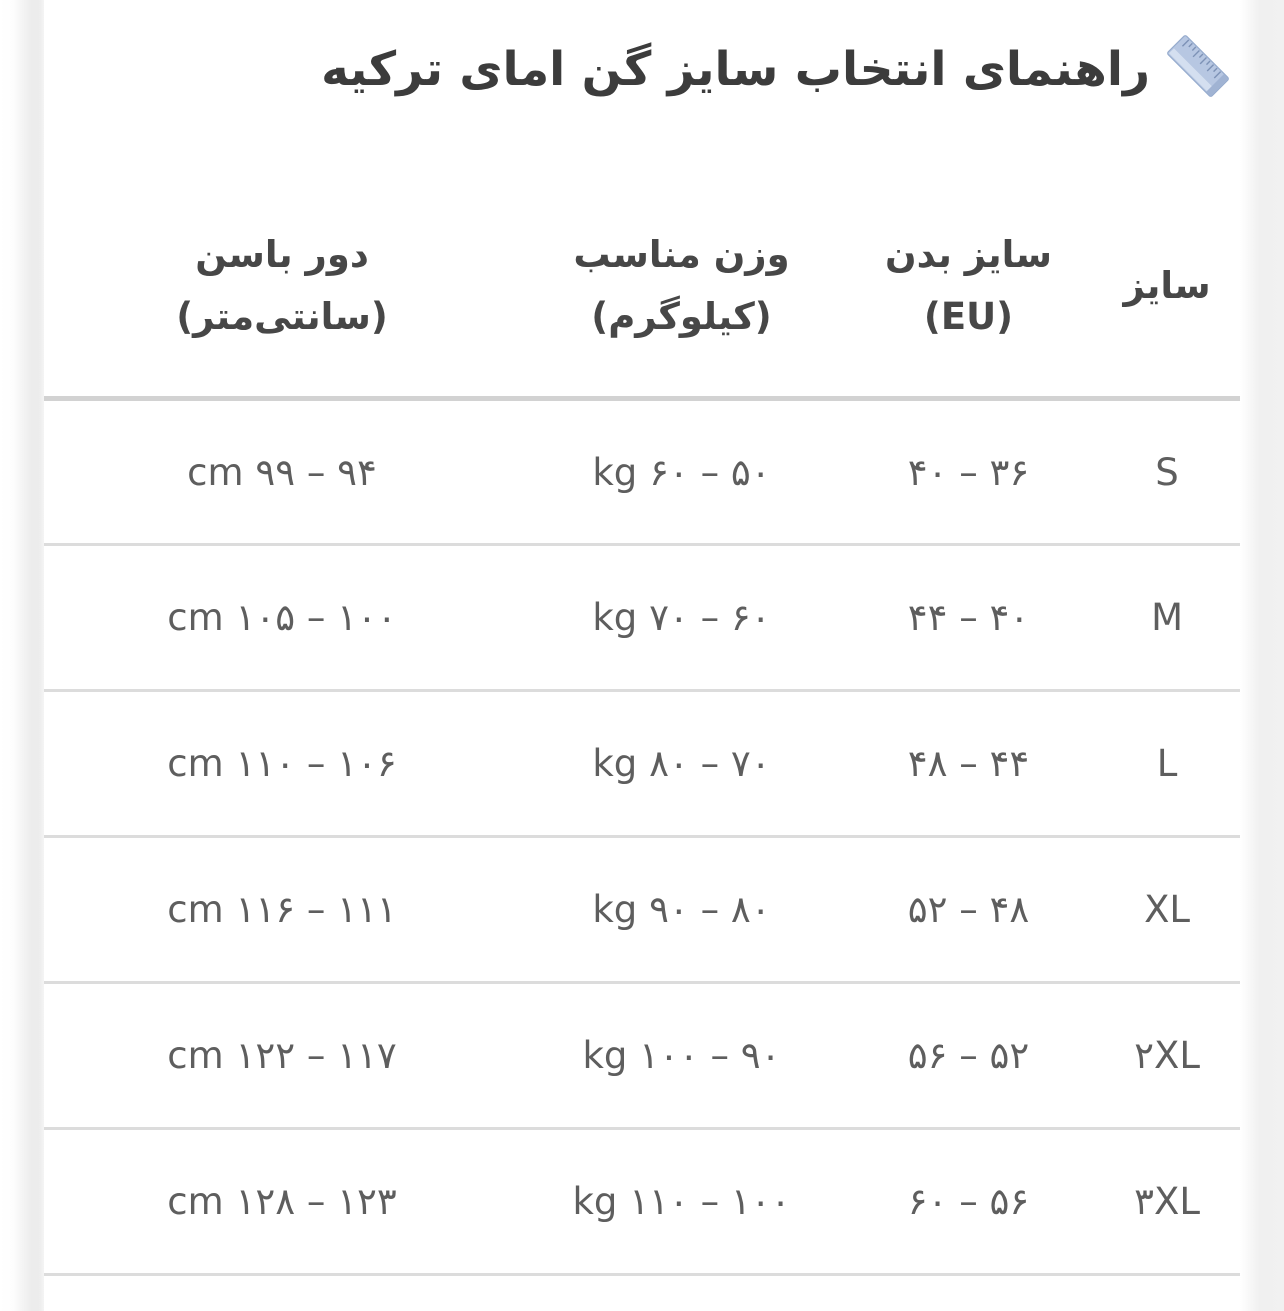 This screenshot has height=1311, width=1284. What do you see at coordinates (681, 618) in the screenshot?
I see `weight-cell: ۶۰ – ۷۰ kg` at bounding box center [681, 618].